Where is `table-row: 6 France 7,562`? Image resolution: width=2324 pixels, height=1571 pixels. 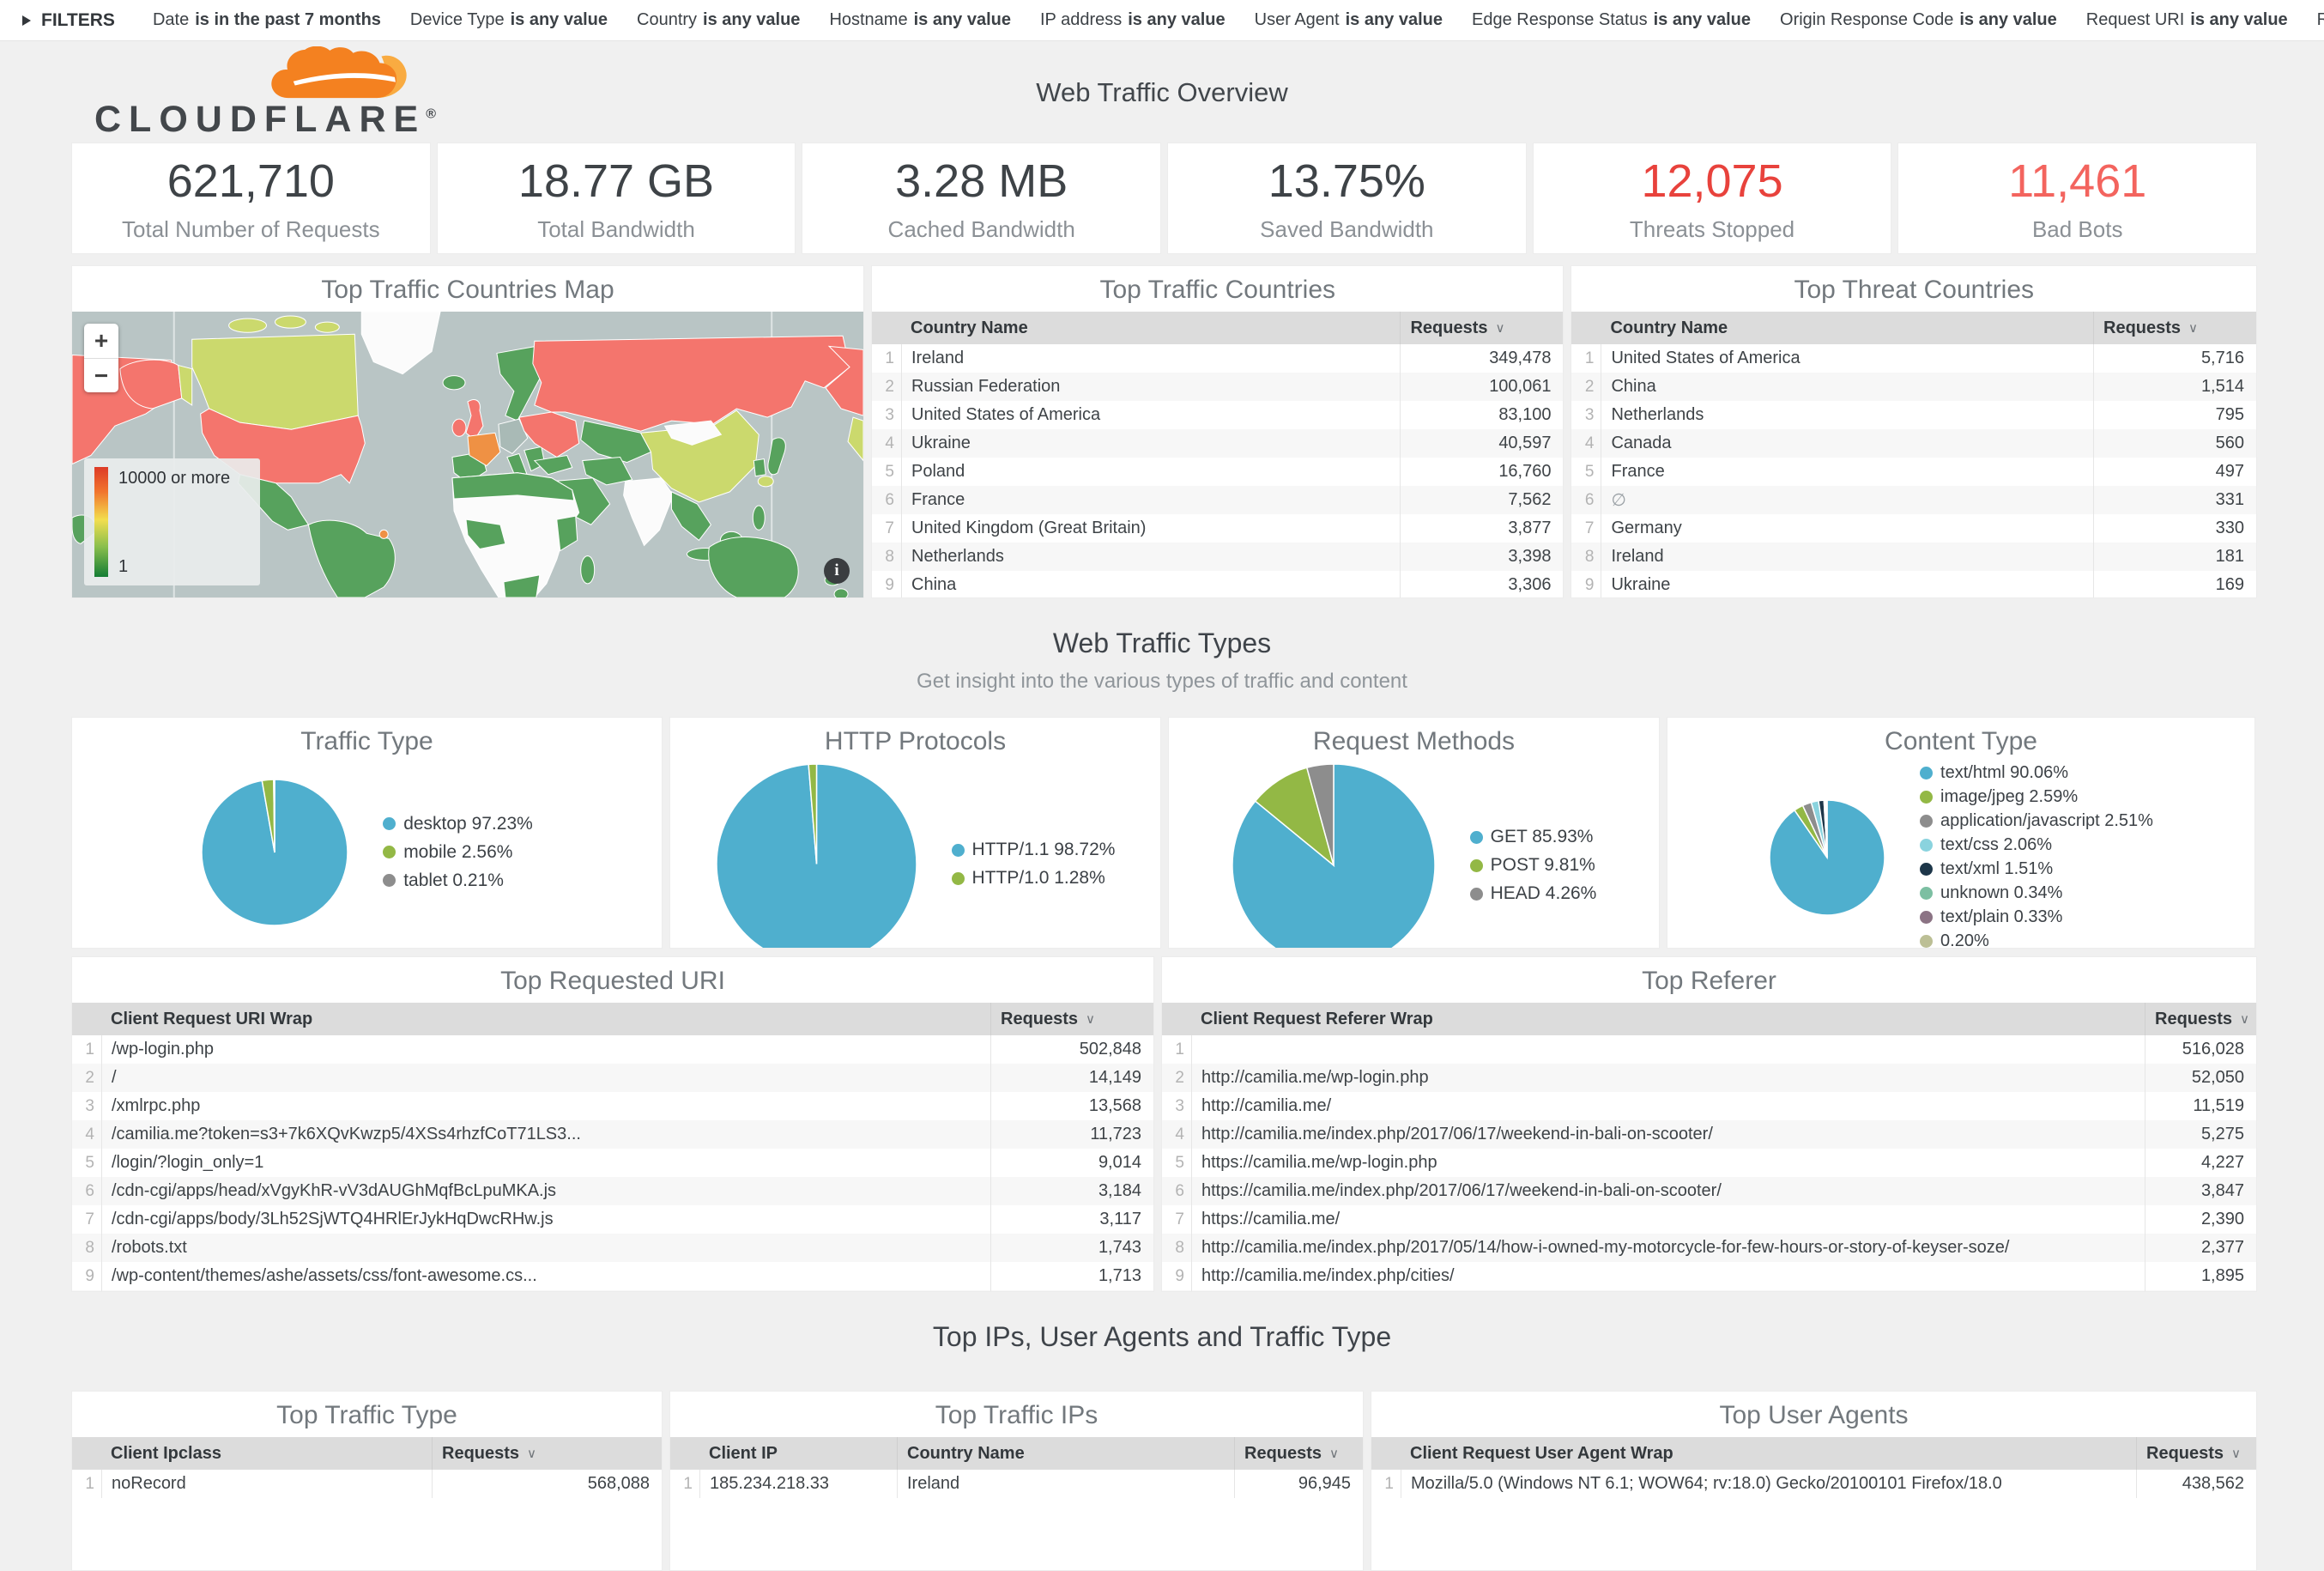 table-row: 6 France 7,562 is located at coordinates (1218, 500).